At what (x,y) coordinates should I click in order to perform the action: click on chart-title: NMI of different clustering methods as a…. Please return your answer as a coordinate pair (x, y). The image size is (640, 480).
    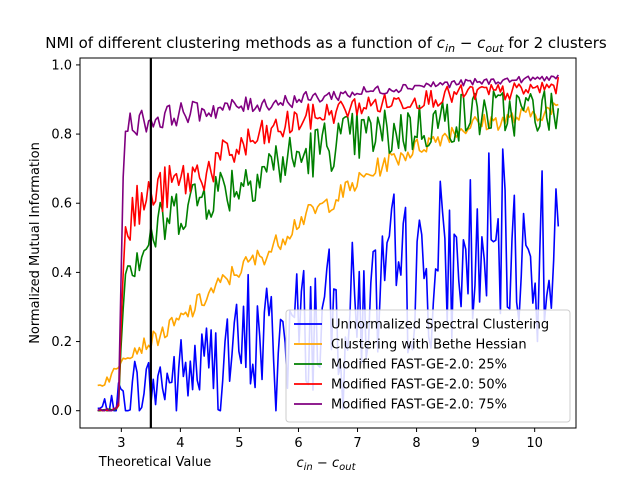
    Looking at the image, I should click on (326, 44).